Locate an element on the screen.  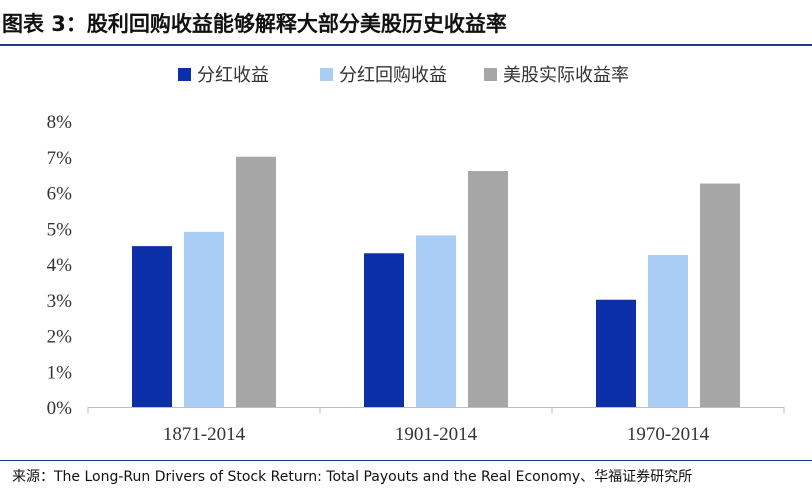
title-rule is located at coordinates (406, 45).